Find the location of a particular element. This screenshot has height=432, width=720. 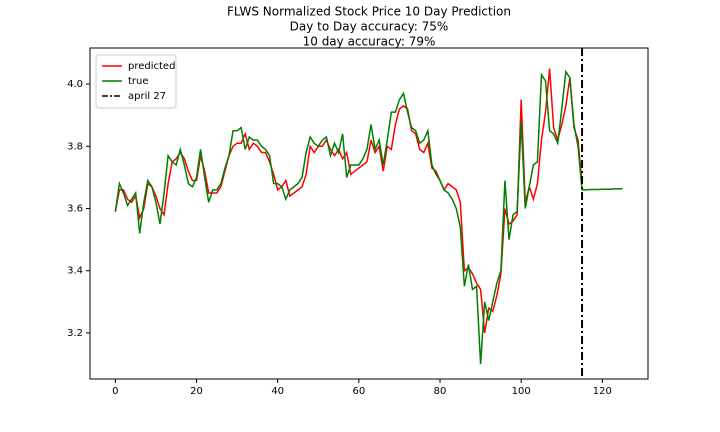

x-tick-label: 0 is located at coordinates (115, 391).